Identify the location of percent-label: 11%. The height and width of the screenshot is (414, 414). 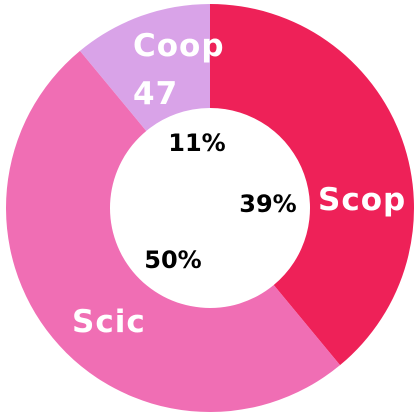
(197, 143).